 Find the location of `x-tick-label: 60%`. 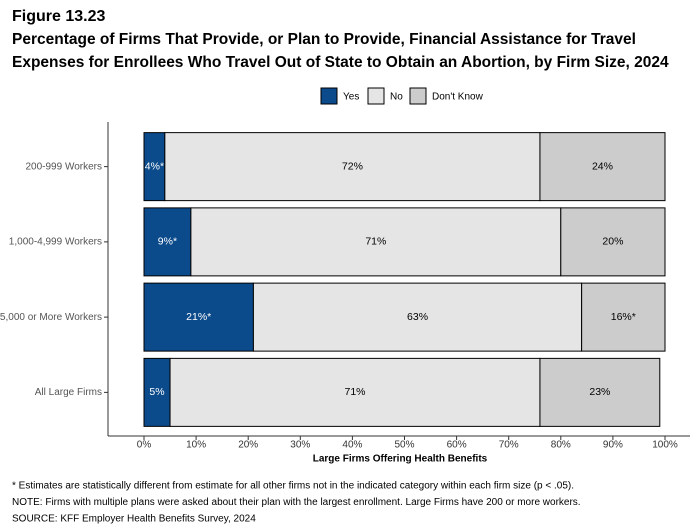

x-tick-label: 60% is located at coordinates (457, 445).